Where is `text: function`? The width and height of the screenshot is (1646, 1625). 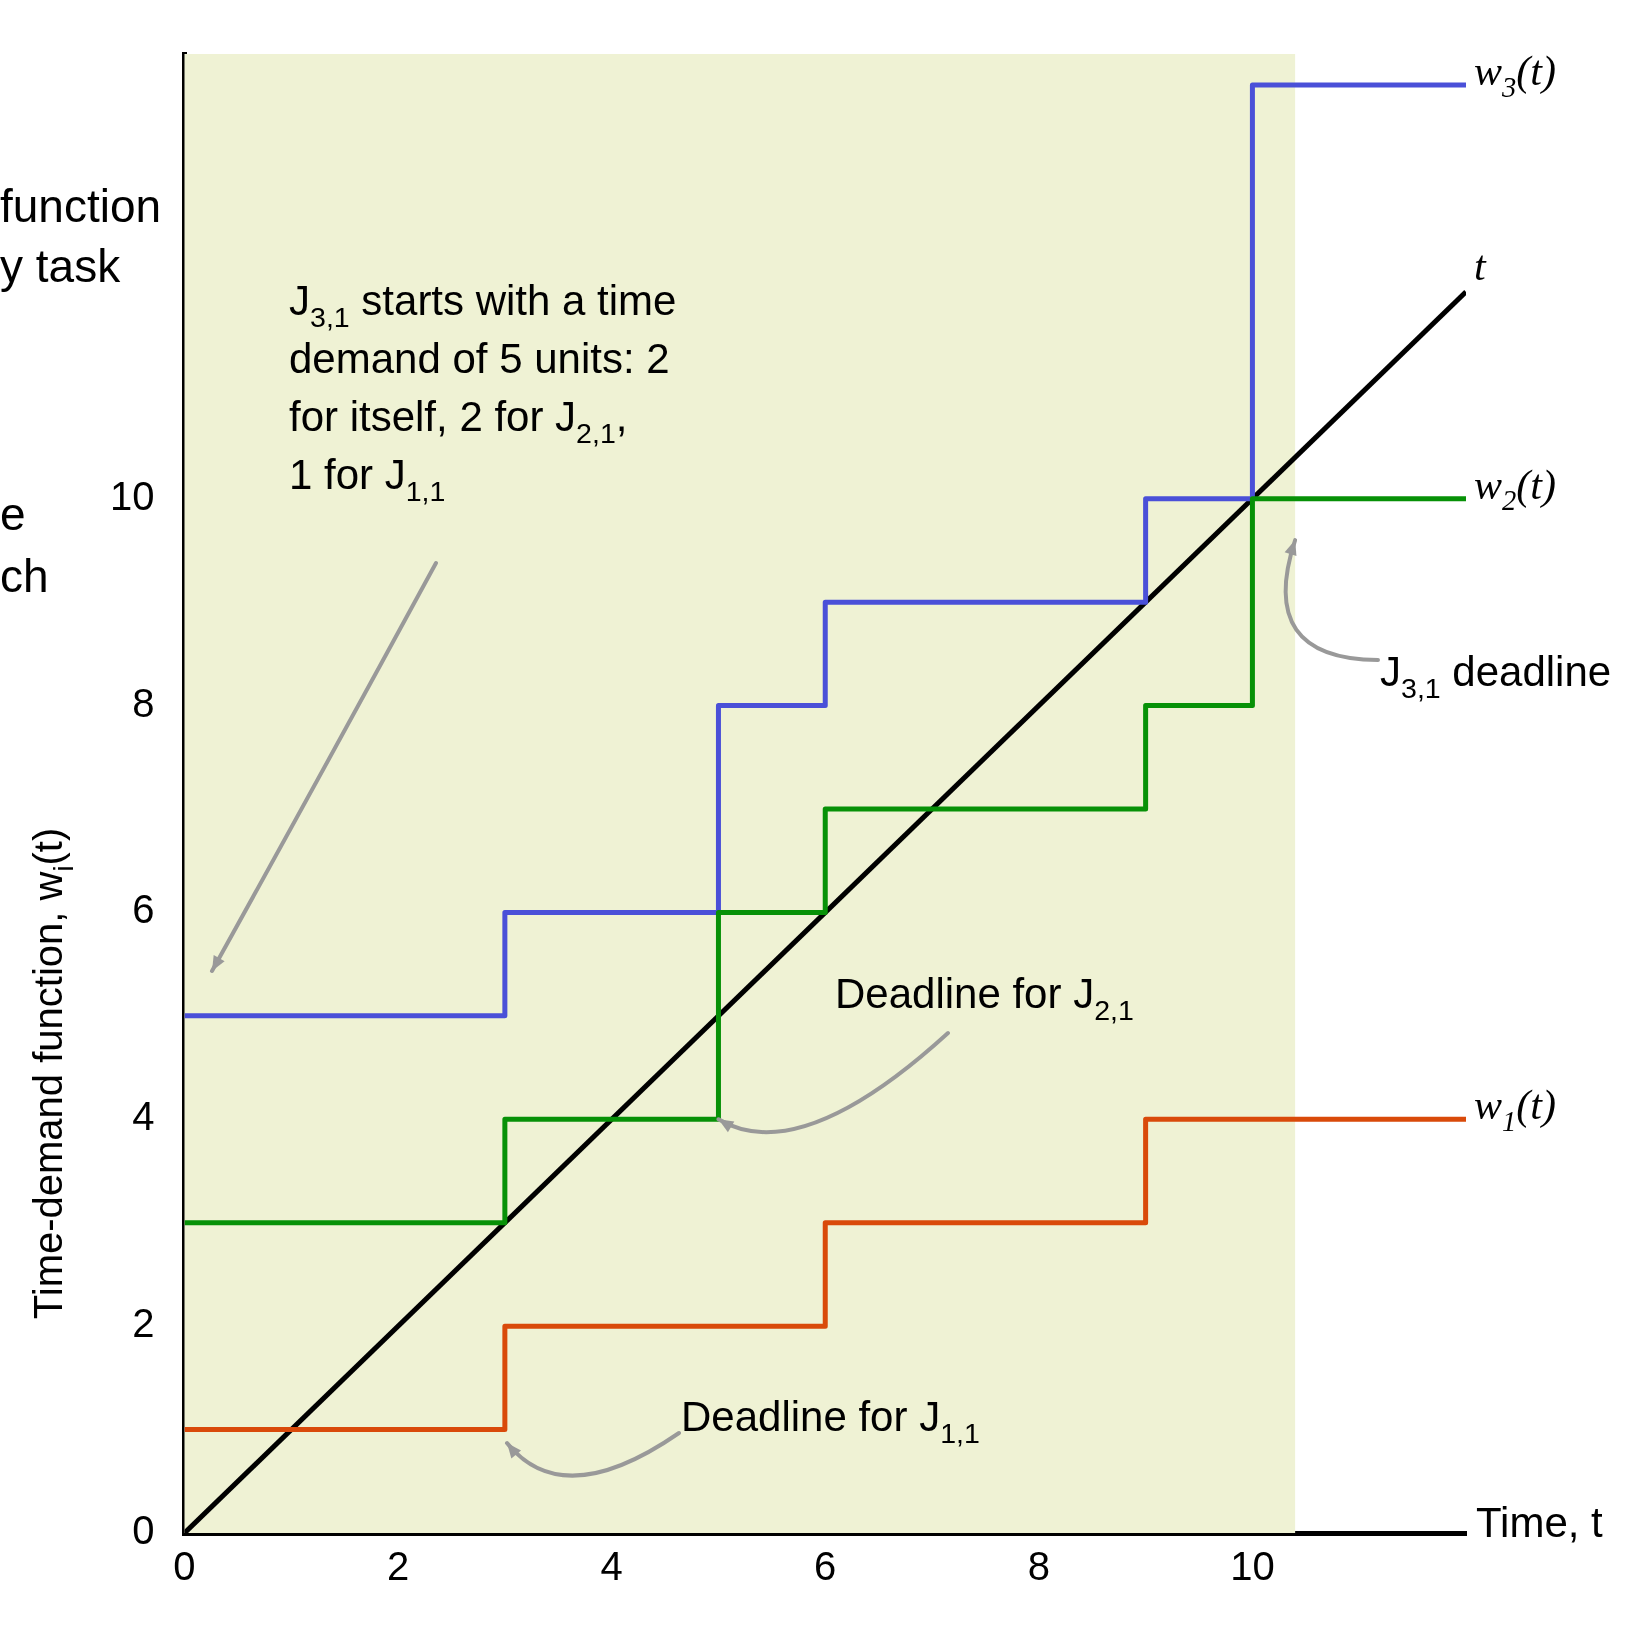
text: function is located at coordinates (81, 206).